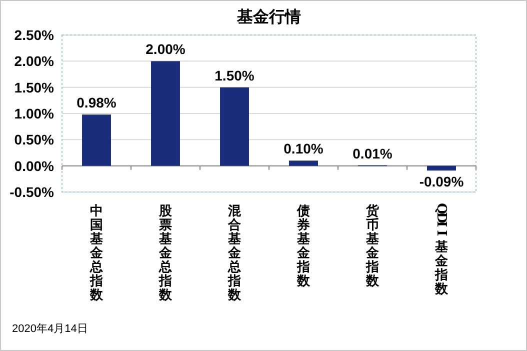  I want to click on y-tick-label: 1.50%, so click(34, 87).